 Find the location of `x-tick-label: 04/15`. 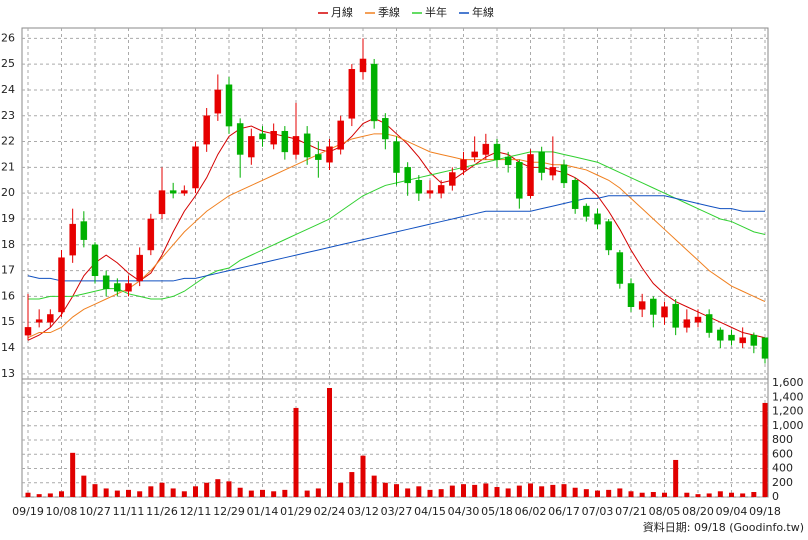

x-tick-label: 04/15 is located at coordinates (430, 511).